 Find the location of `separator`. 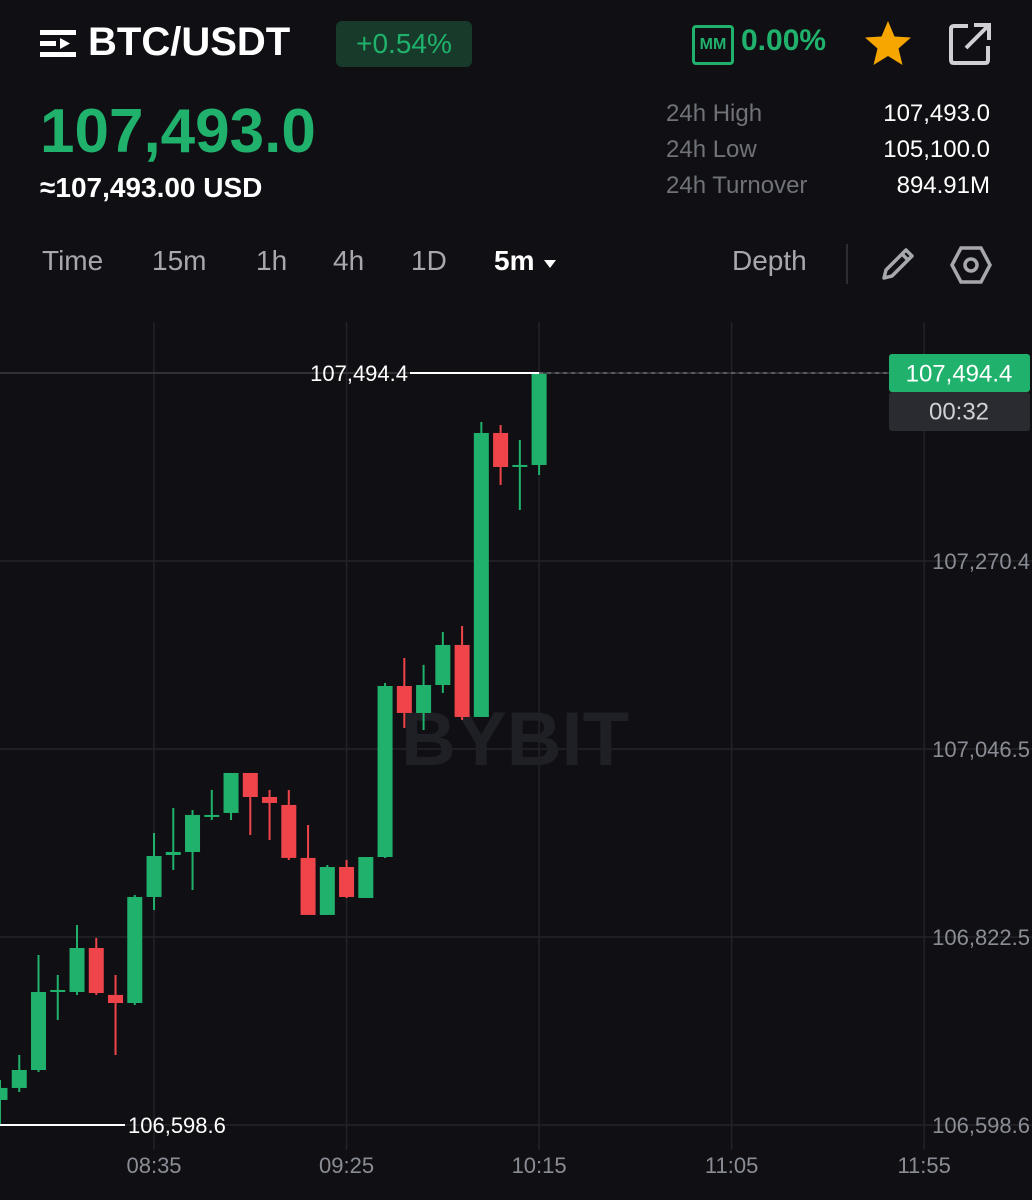

separator is located at coordinates (847, 264).